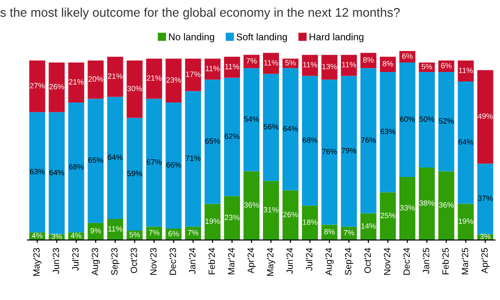 The image size is (500, 300). I want to click on x-tick-label: Oct'24, so click(367, 261).